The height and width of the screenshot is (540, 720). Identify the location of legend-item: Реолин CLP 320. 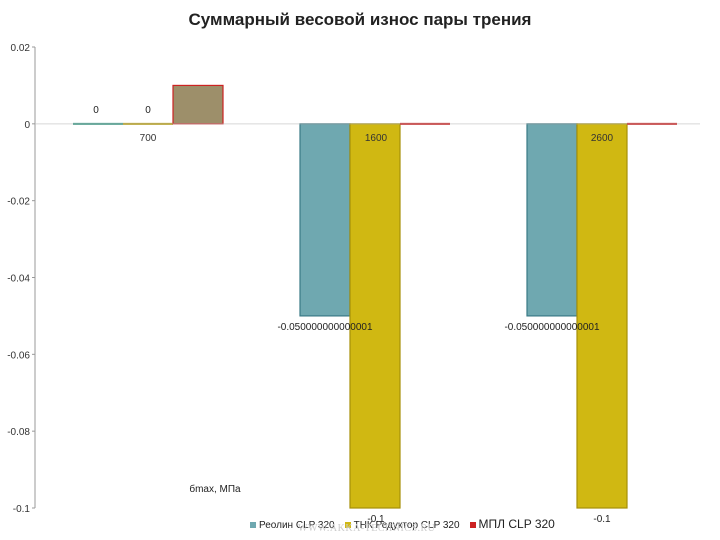
(292, 525).